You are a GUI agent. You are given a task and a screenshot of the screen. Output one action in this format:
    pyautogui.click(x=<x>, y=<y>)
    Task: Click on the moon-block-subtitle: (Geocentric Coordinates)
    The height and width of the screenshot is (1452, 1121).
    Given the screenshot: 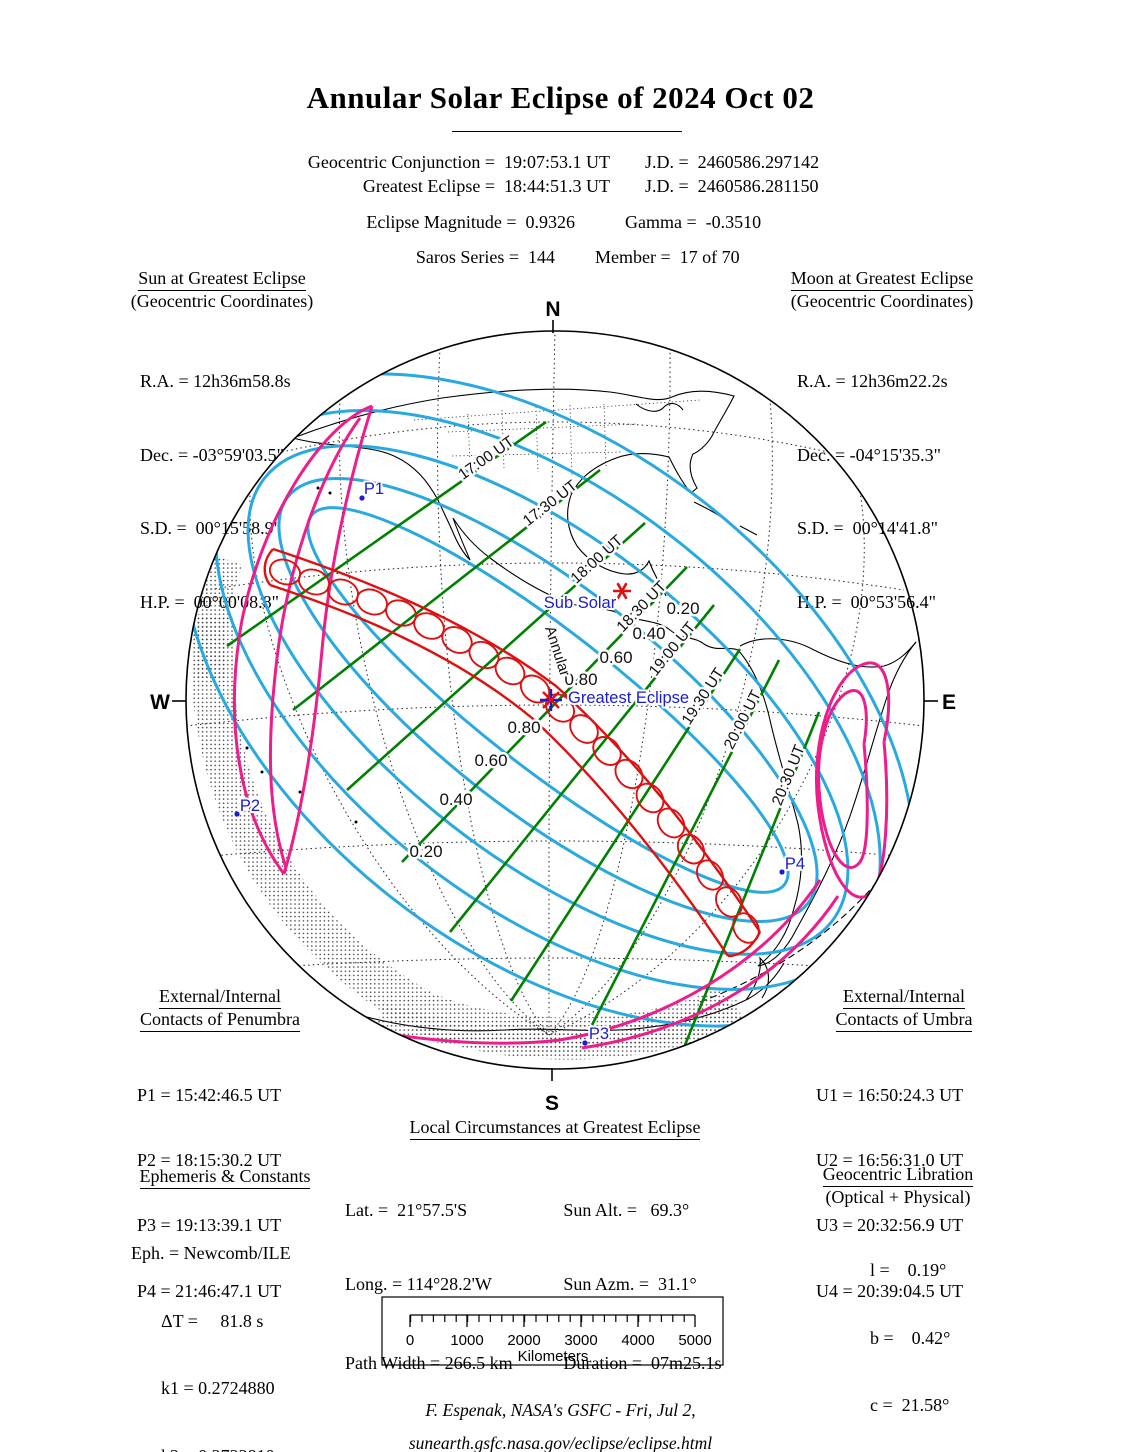 What is the action you would take?
    pyautogui.click(x=882, y=301)
    